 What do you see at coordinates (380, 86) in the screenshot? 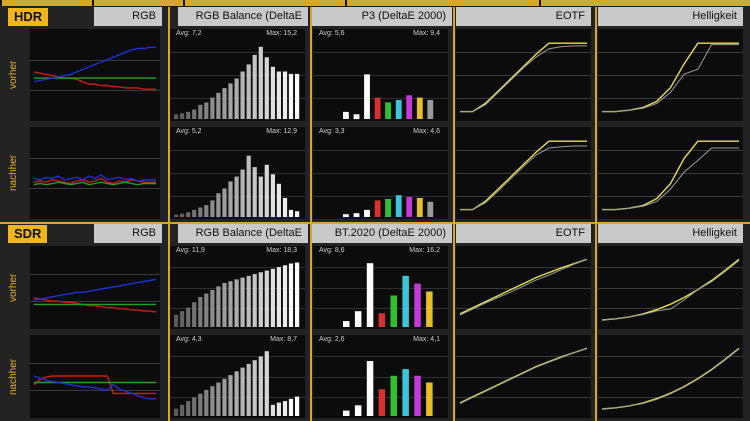
I see `hdr-p3-deltae-2000-vorher-svg` at bounding box center [380, 86].